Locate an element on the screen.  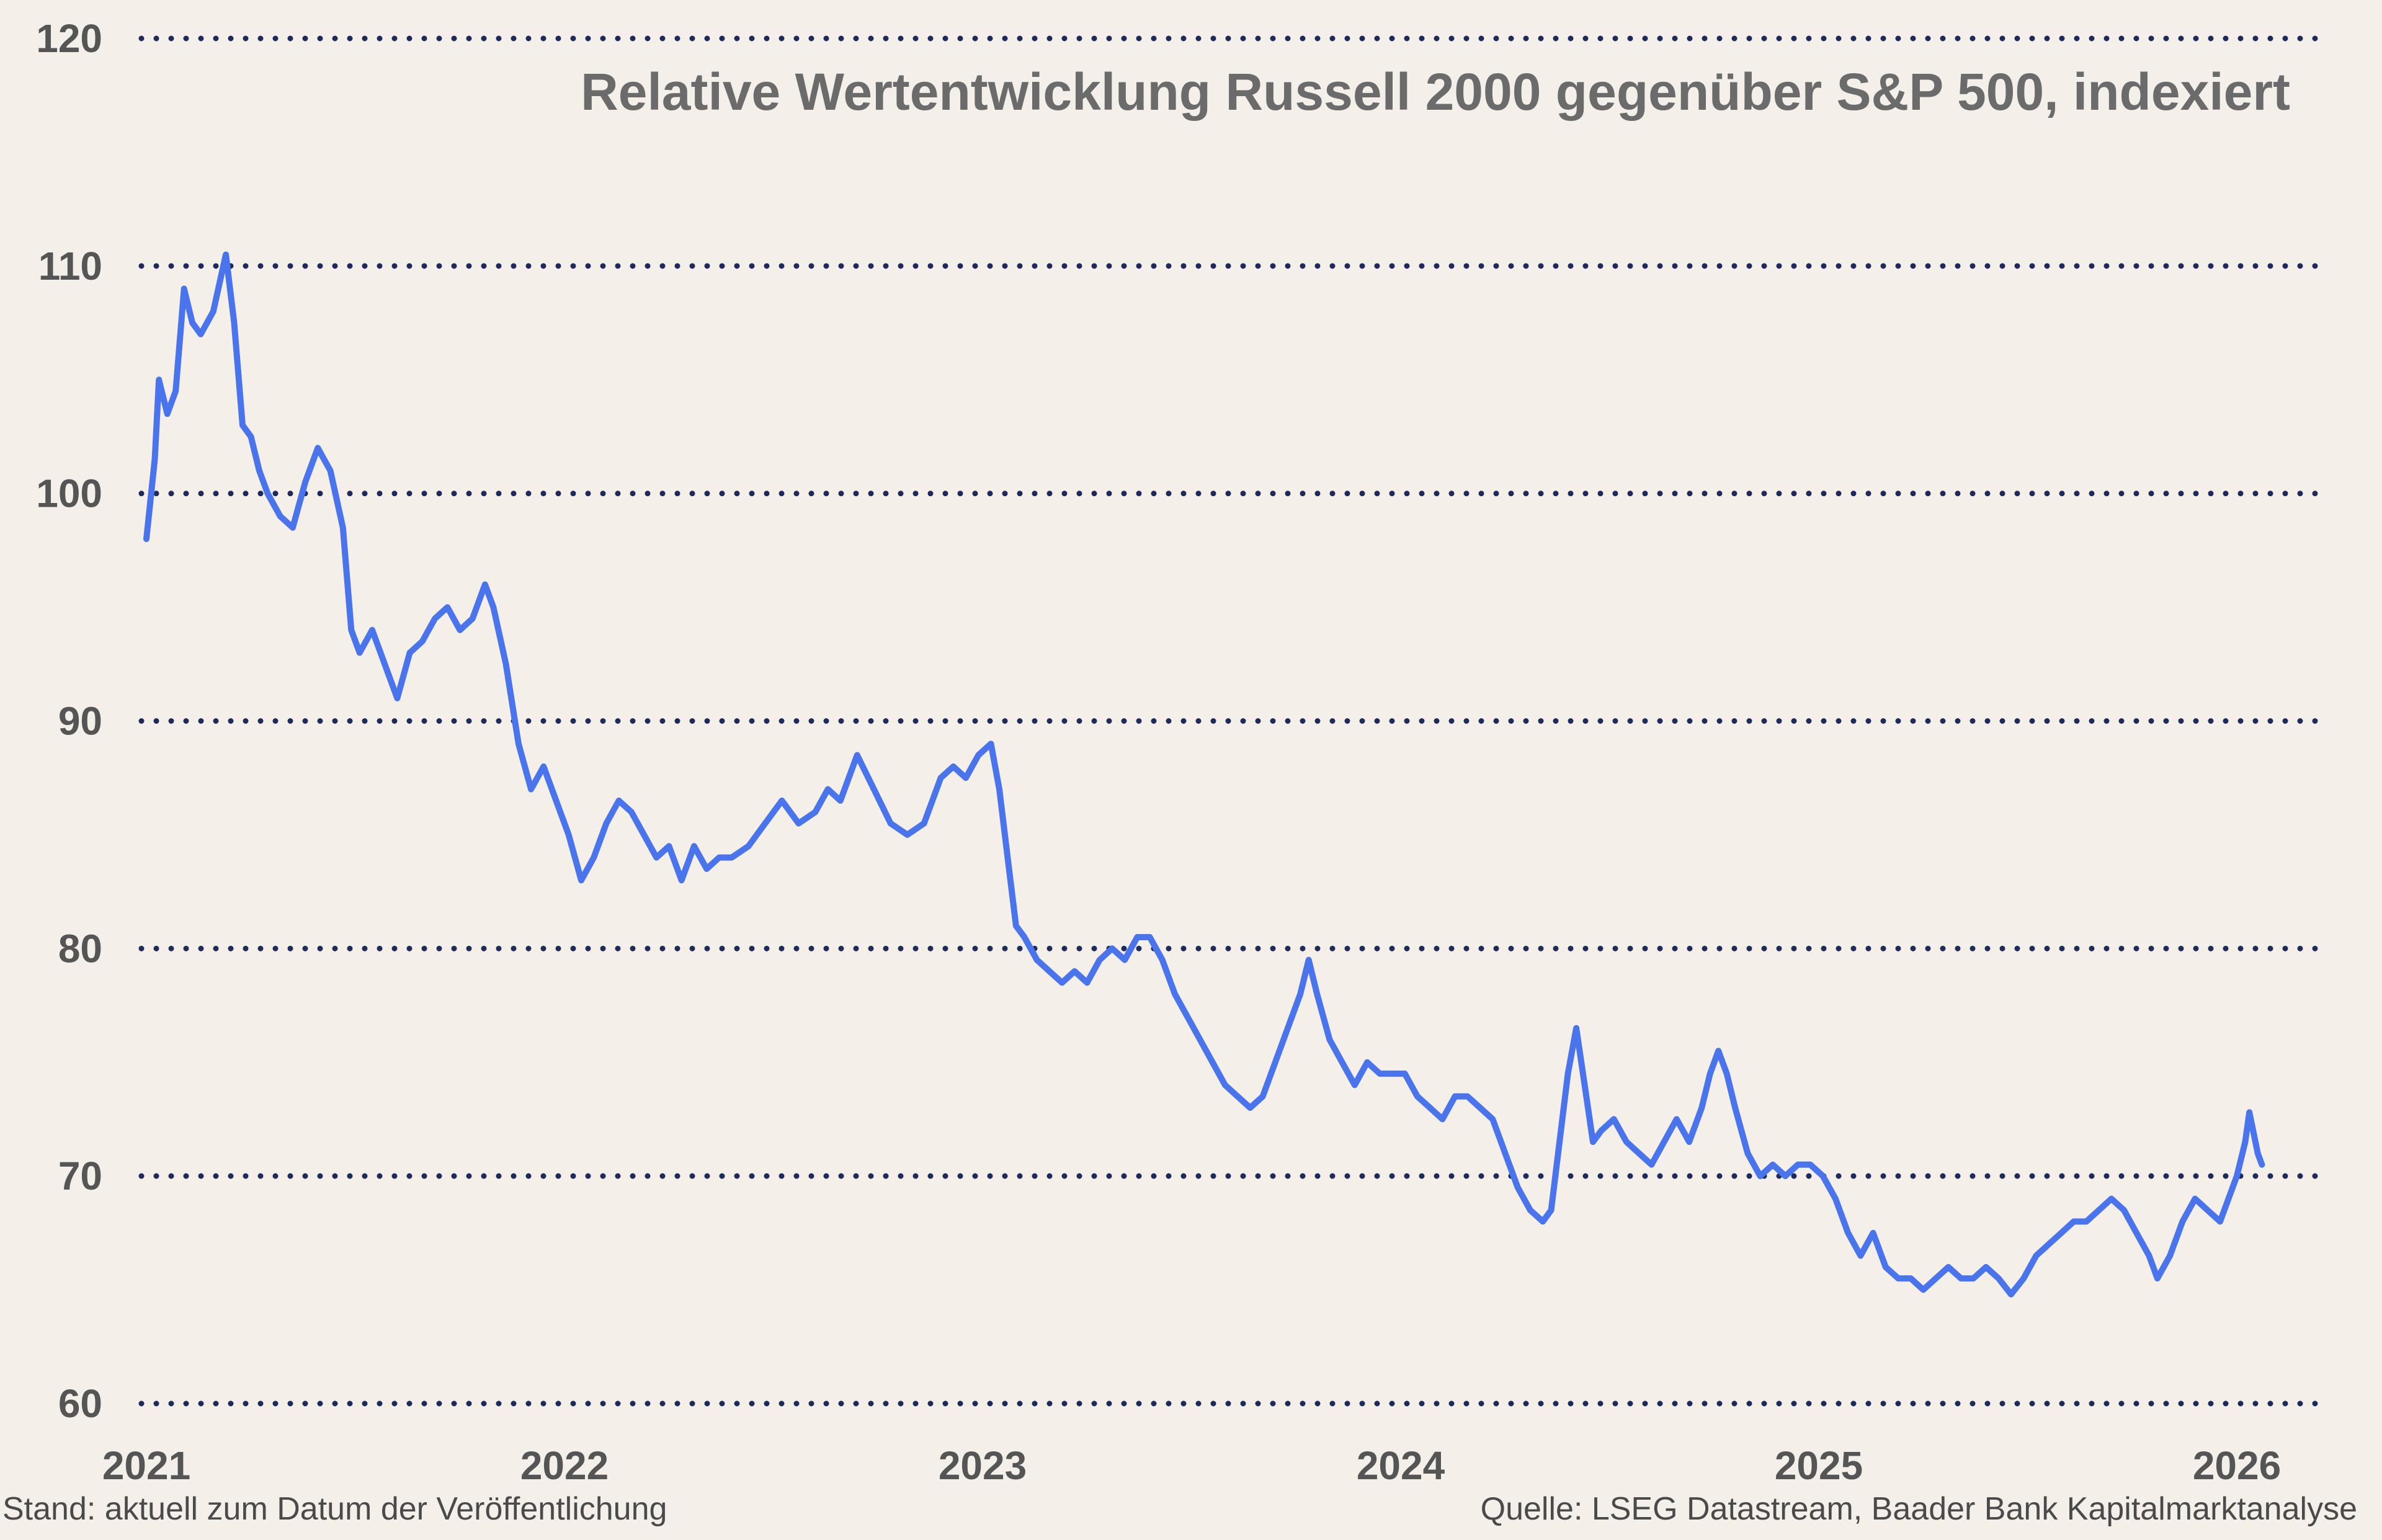
x-axis-ticks: 2021 2022 2023 2024 2025 2026 is located at coordinates (1192, 1466).